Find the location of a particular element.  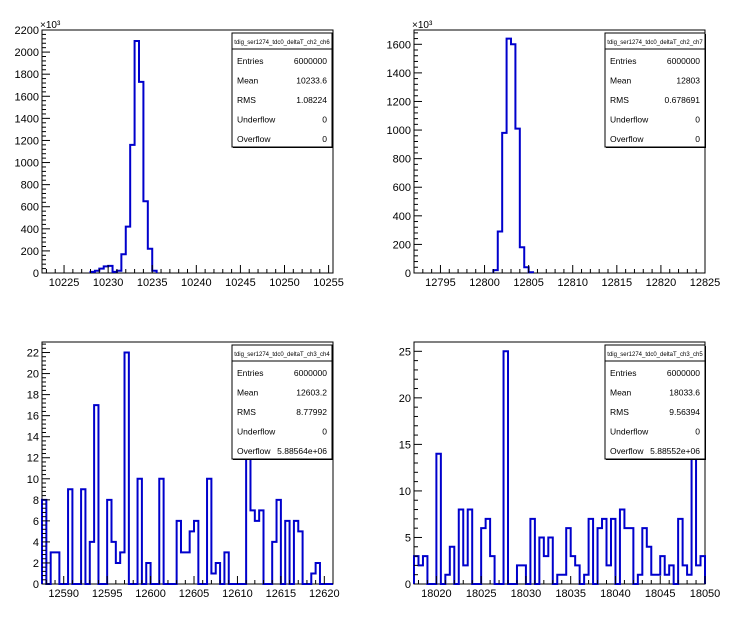

stats-value: 5.88564e+06 is located at coordinates (302, 451).